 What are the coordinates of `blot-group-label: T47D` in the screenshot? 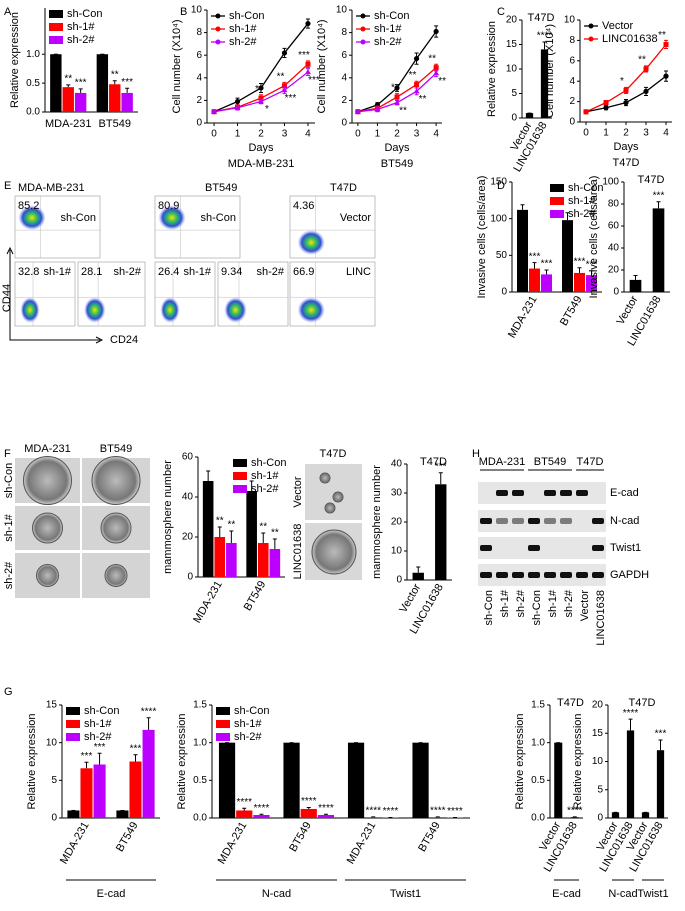 It's located at (590, 462).